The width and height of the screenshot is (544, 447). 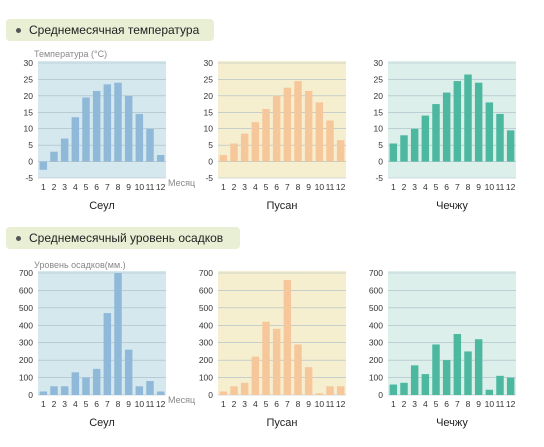 What do you see at coordinates (452, 119) in the screenshot?
I see `temp-jeju-plot-background` at bounding box center [452, 119].